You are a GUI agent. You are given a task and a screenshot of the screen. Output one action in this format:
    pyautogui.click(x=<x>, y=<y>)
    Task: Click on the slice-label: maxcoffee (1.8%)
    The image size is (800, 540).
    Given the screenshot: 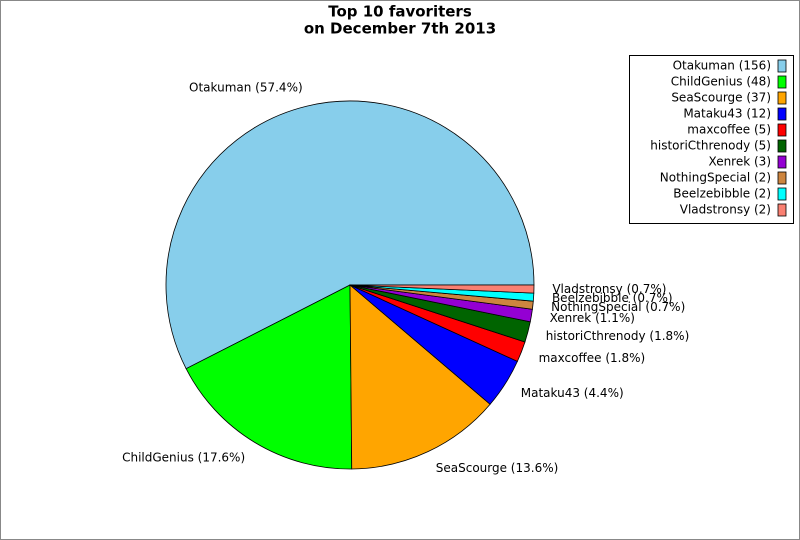 What is the action you would take?
    pyautogui.click(x=592, y=358)
    